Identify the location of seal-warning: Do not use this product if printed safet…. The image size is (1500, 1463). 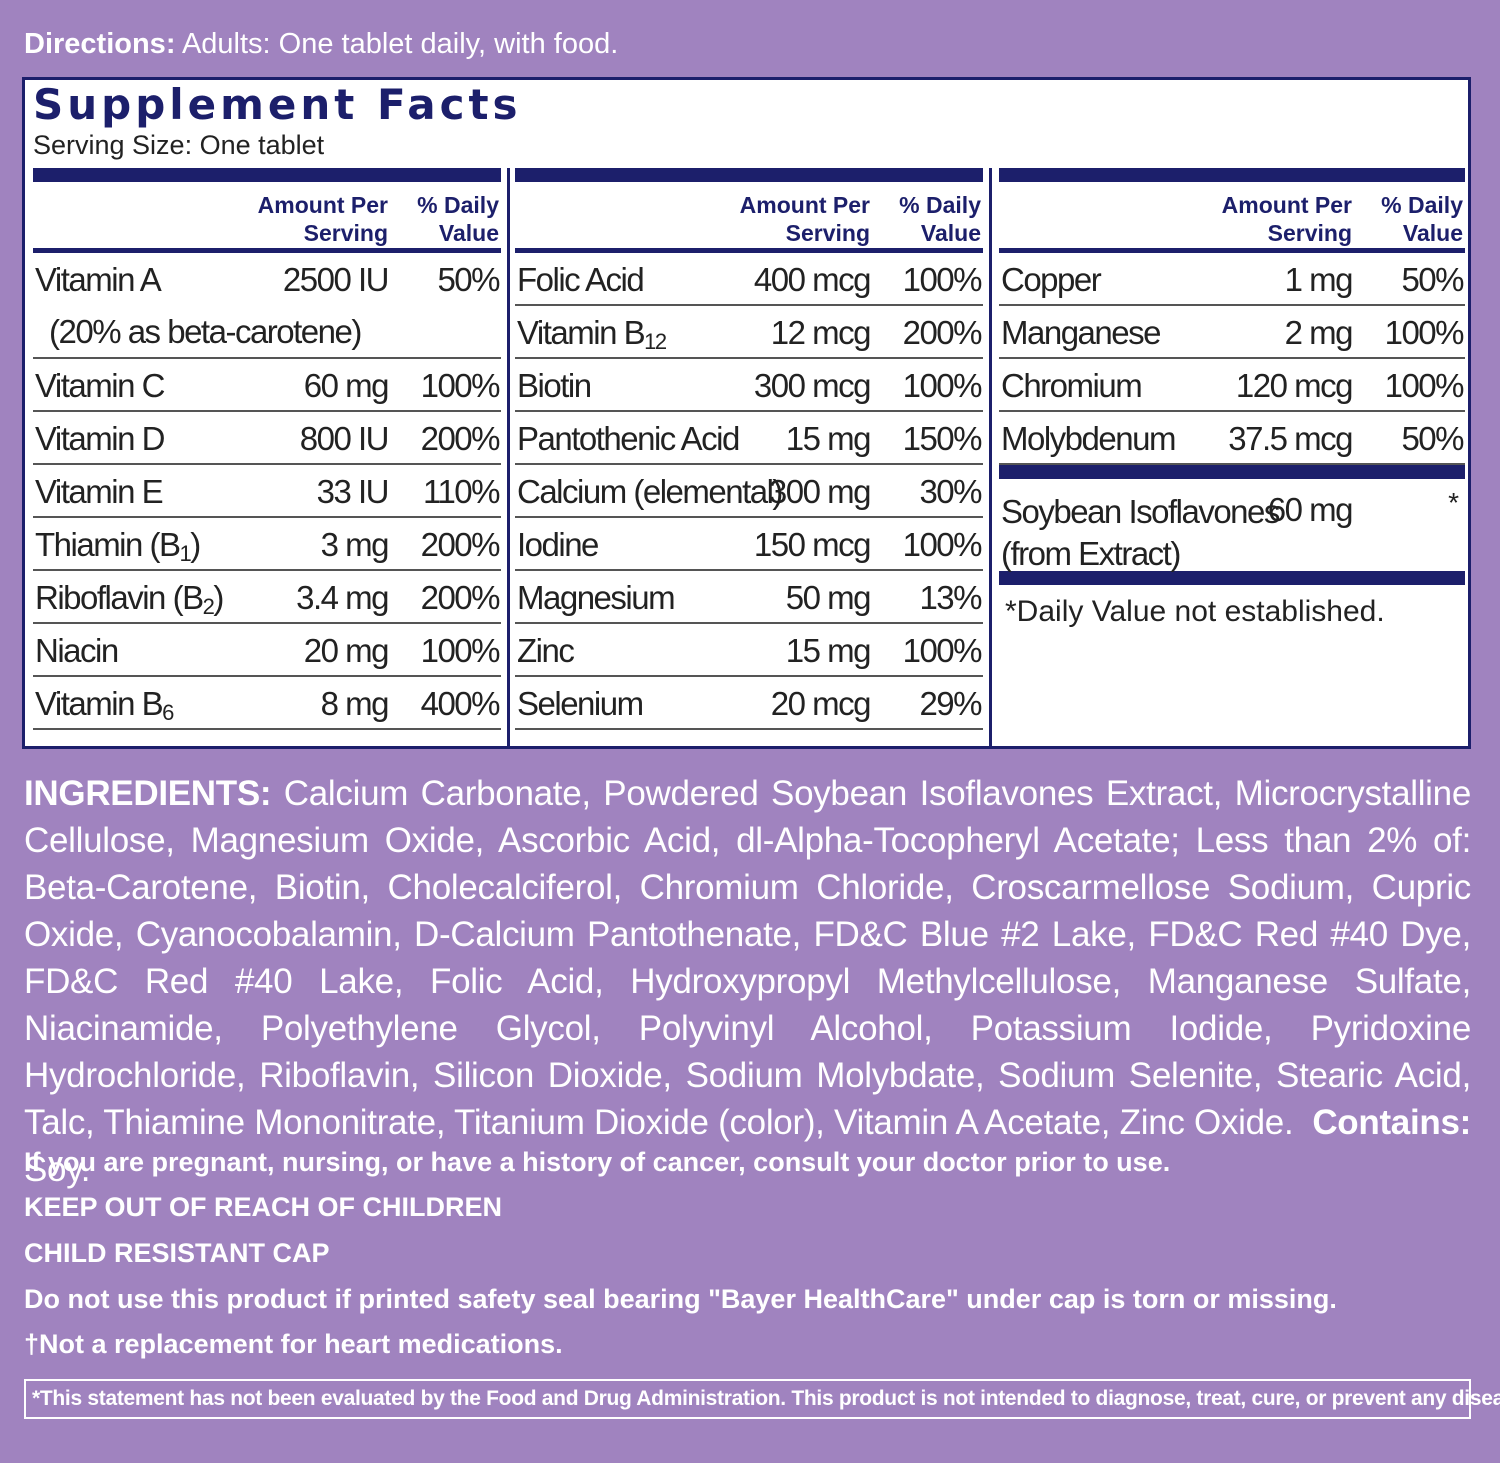
(680, 1299).